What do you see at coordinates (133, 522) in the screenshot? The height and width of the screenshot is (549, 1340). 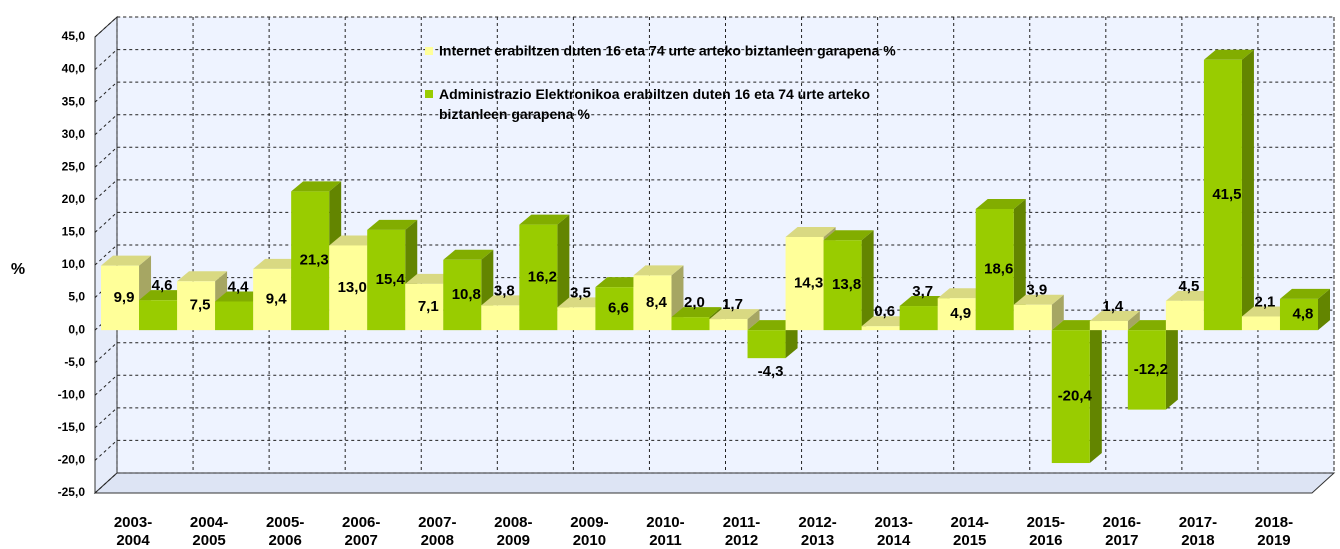 I see `x-tick-line: 2003-` at bounding box center [133, 522].